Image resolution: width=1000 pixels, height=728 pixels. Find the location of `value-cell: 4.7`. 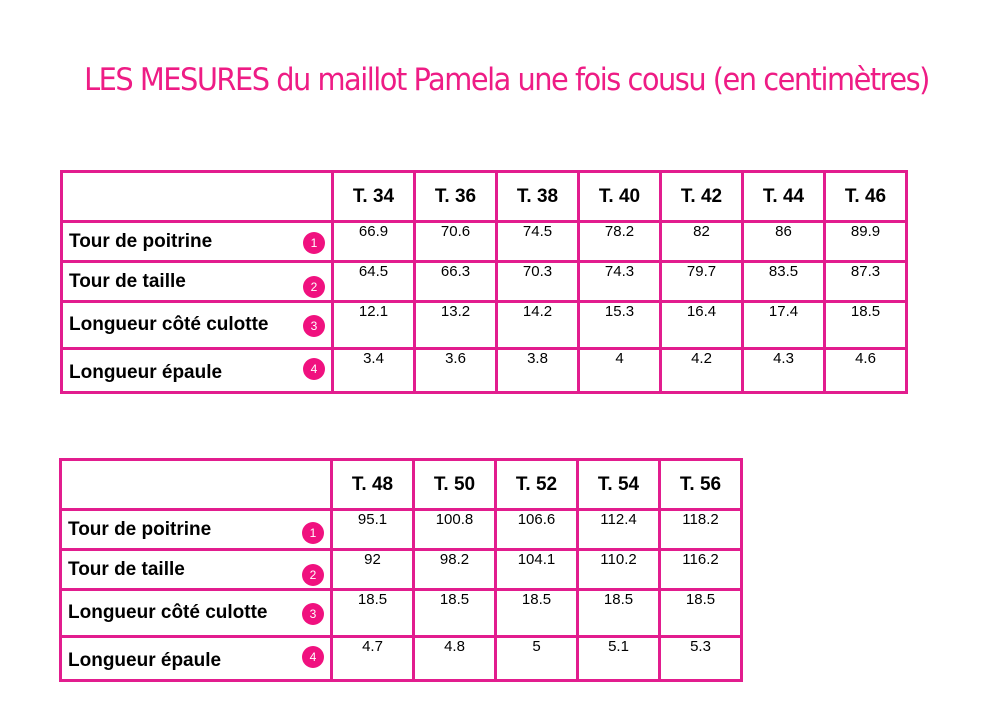

value-cell: 4.7 is located at coordinates (372, 658).